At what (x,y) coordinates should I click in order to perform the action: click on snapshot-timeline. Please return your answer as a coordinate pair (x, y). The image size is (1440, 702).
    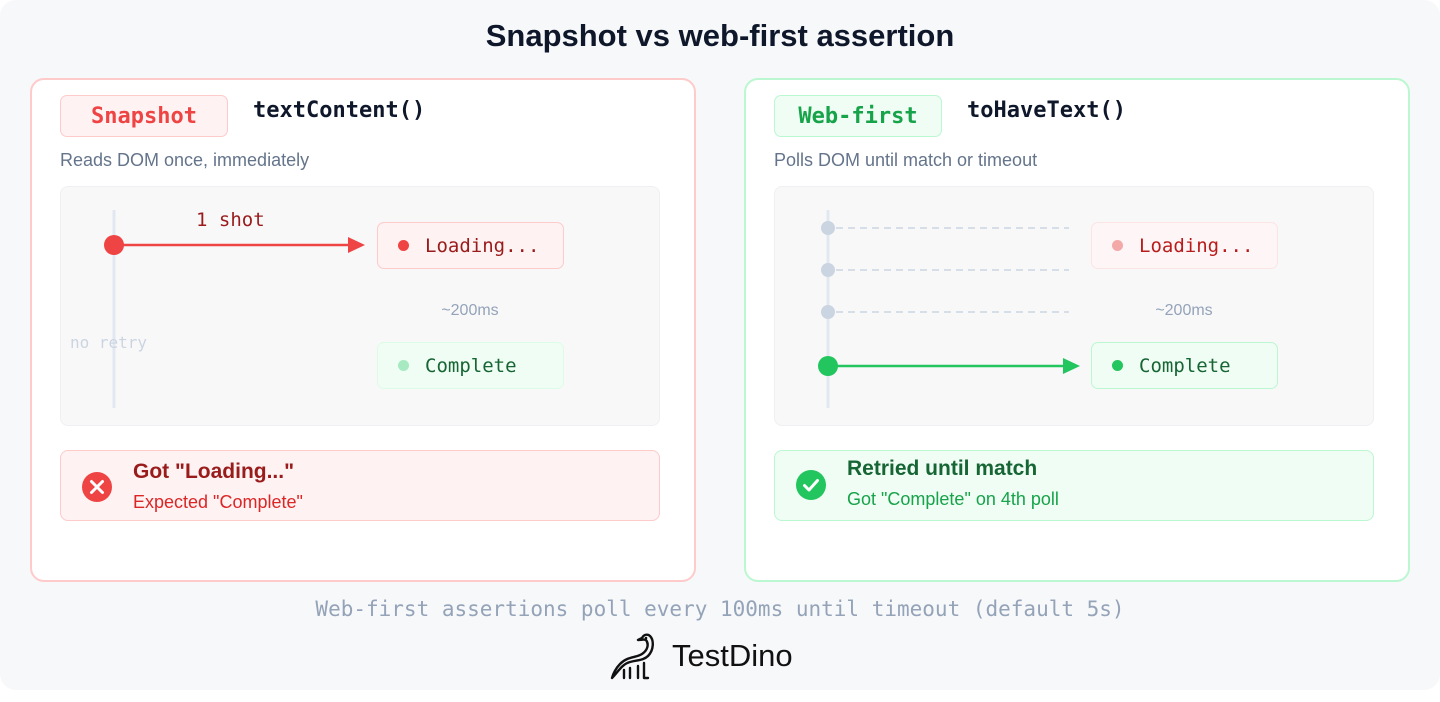
    Looking at the image, I should click on (234, 309).